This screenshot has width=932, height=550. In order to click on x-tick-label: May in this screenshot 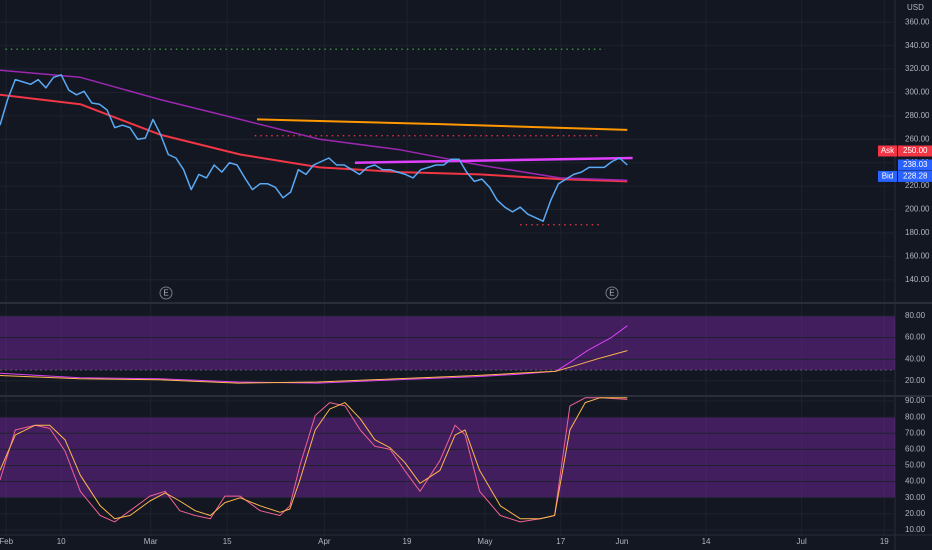, I will do `click(484, 541)`.